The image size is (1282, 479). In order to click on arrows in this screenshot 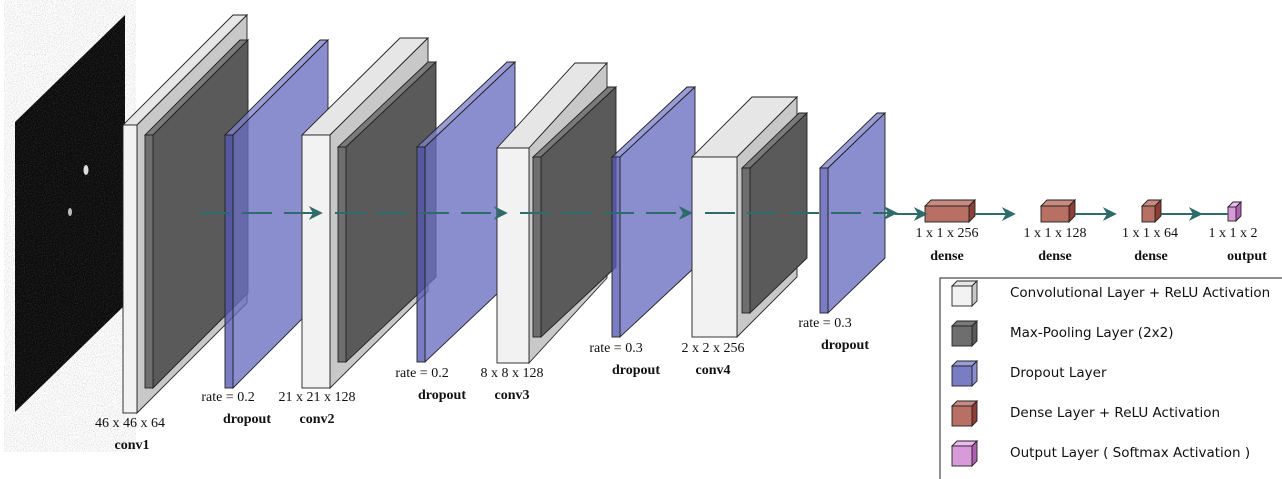, I will do `click(714, 213)`.